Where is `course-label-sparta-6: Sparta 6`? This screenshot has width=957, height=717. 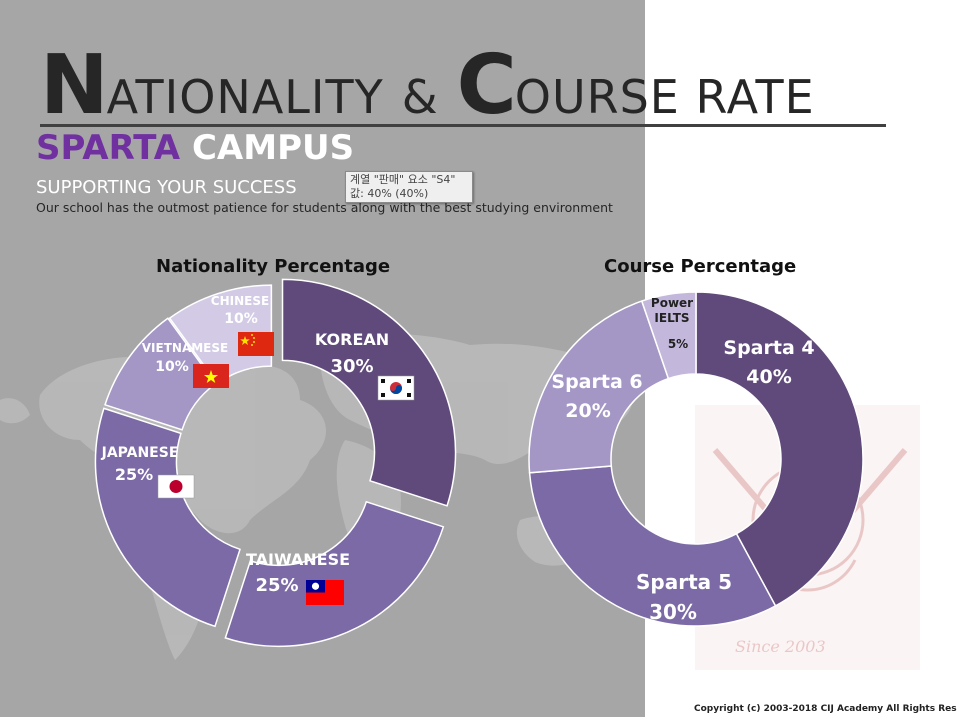
course-label-sparta-6: Sparta 6 is located at coordinates (596, 382).